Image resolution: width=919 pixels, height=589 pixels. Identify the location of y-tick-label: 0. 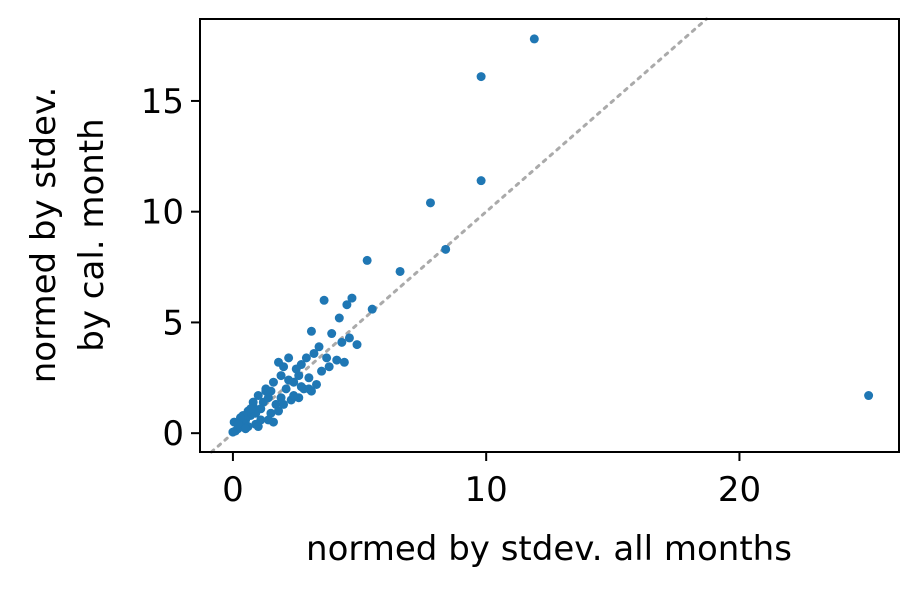
(173, 434).